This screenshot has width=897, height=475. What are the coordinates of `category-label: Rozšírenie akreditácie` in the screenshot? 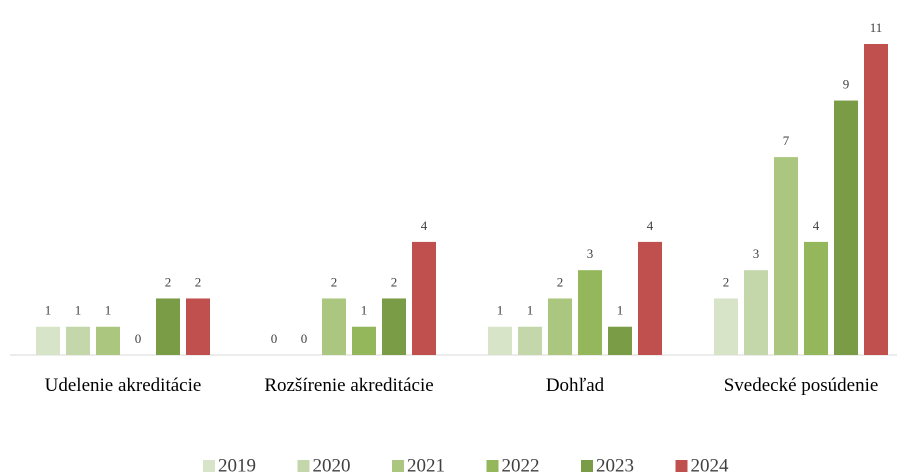 It's located at (349, 385).